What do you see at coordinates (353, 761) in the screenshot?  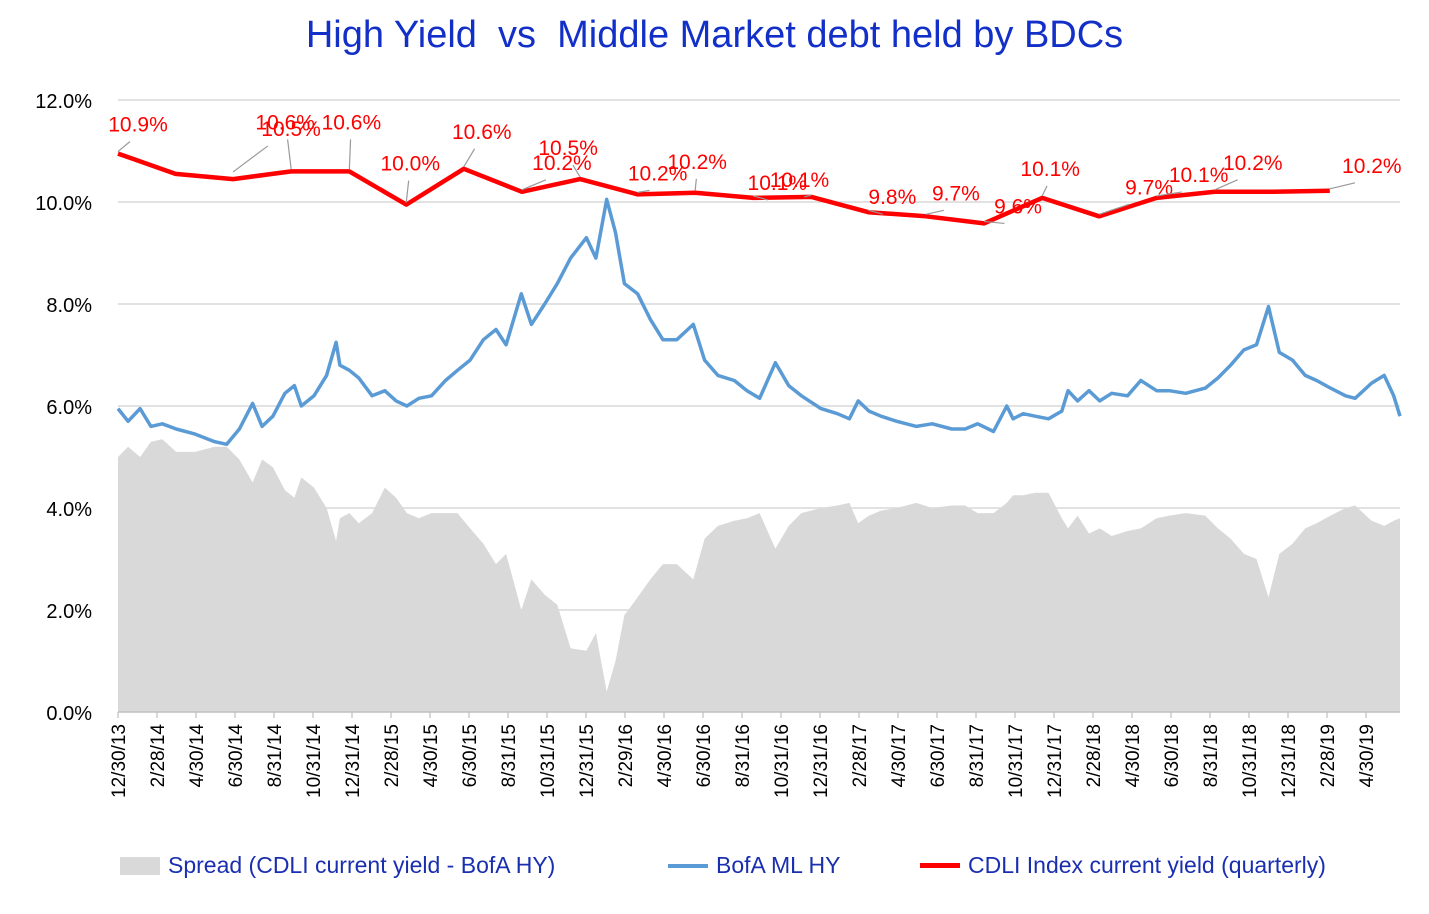 I see `x-tick-label: 12/31/14` at bounding box center [353, 761].